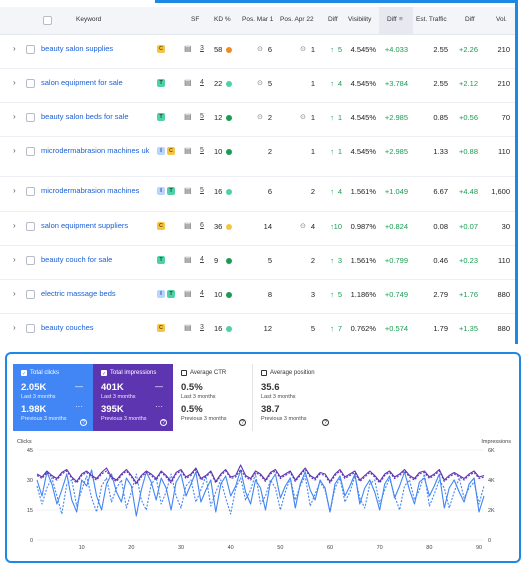  Describe the element at coordinates (431, 19) in the screenshot. I see `header-est-traffic: Est. Traffic` at that location.